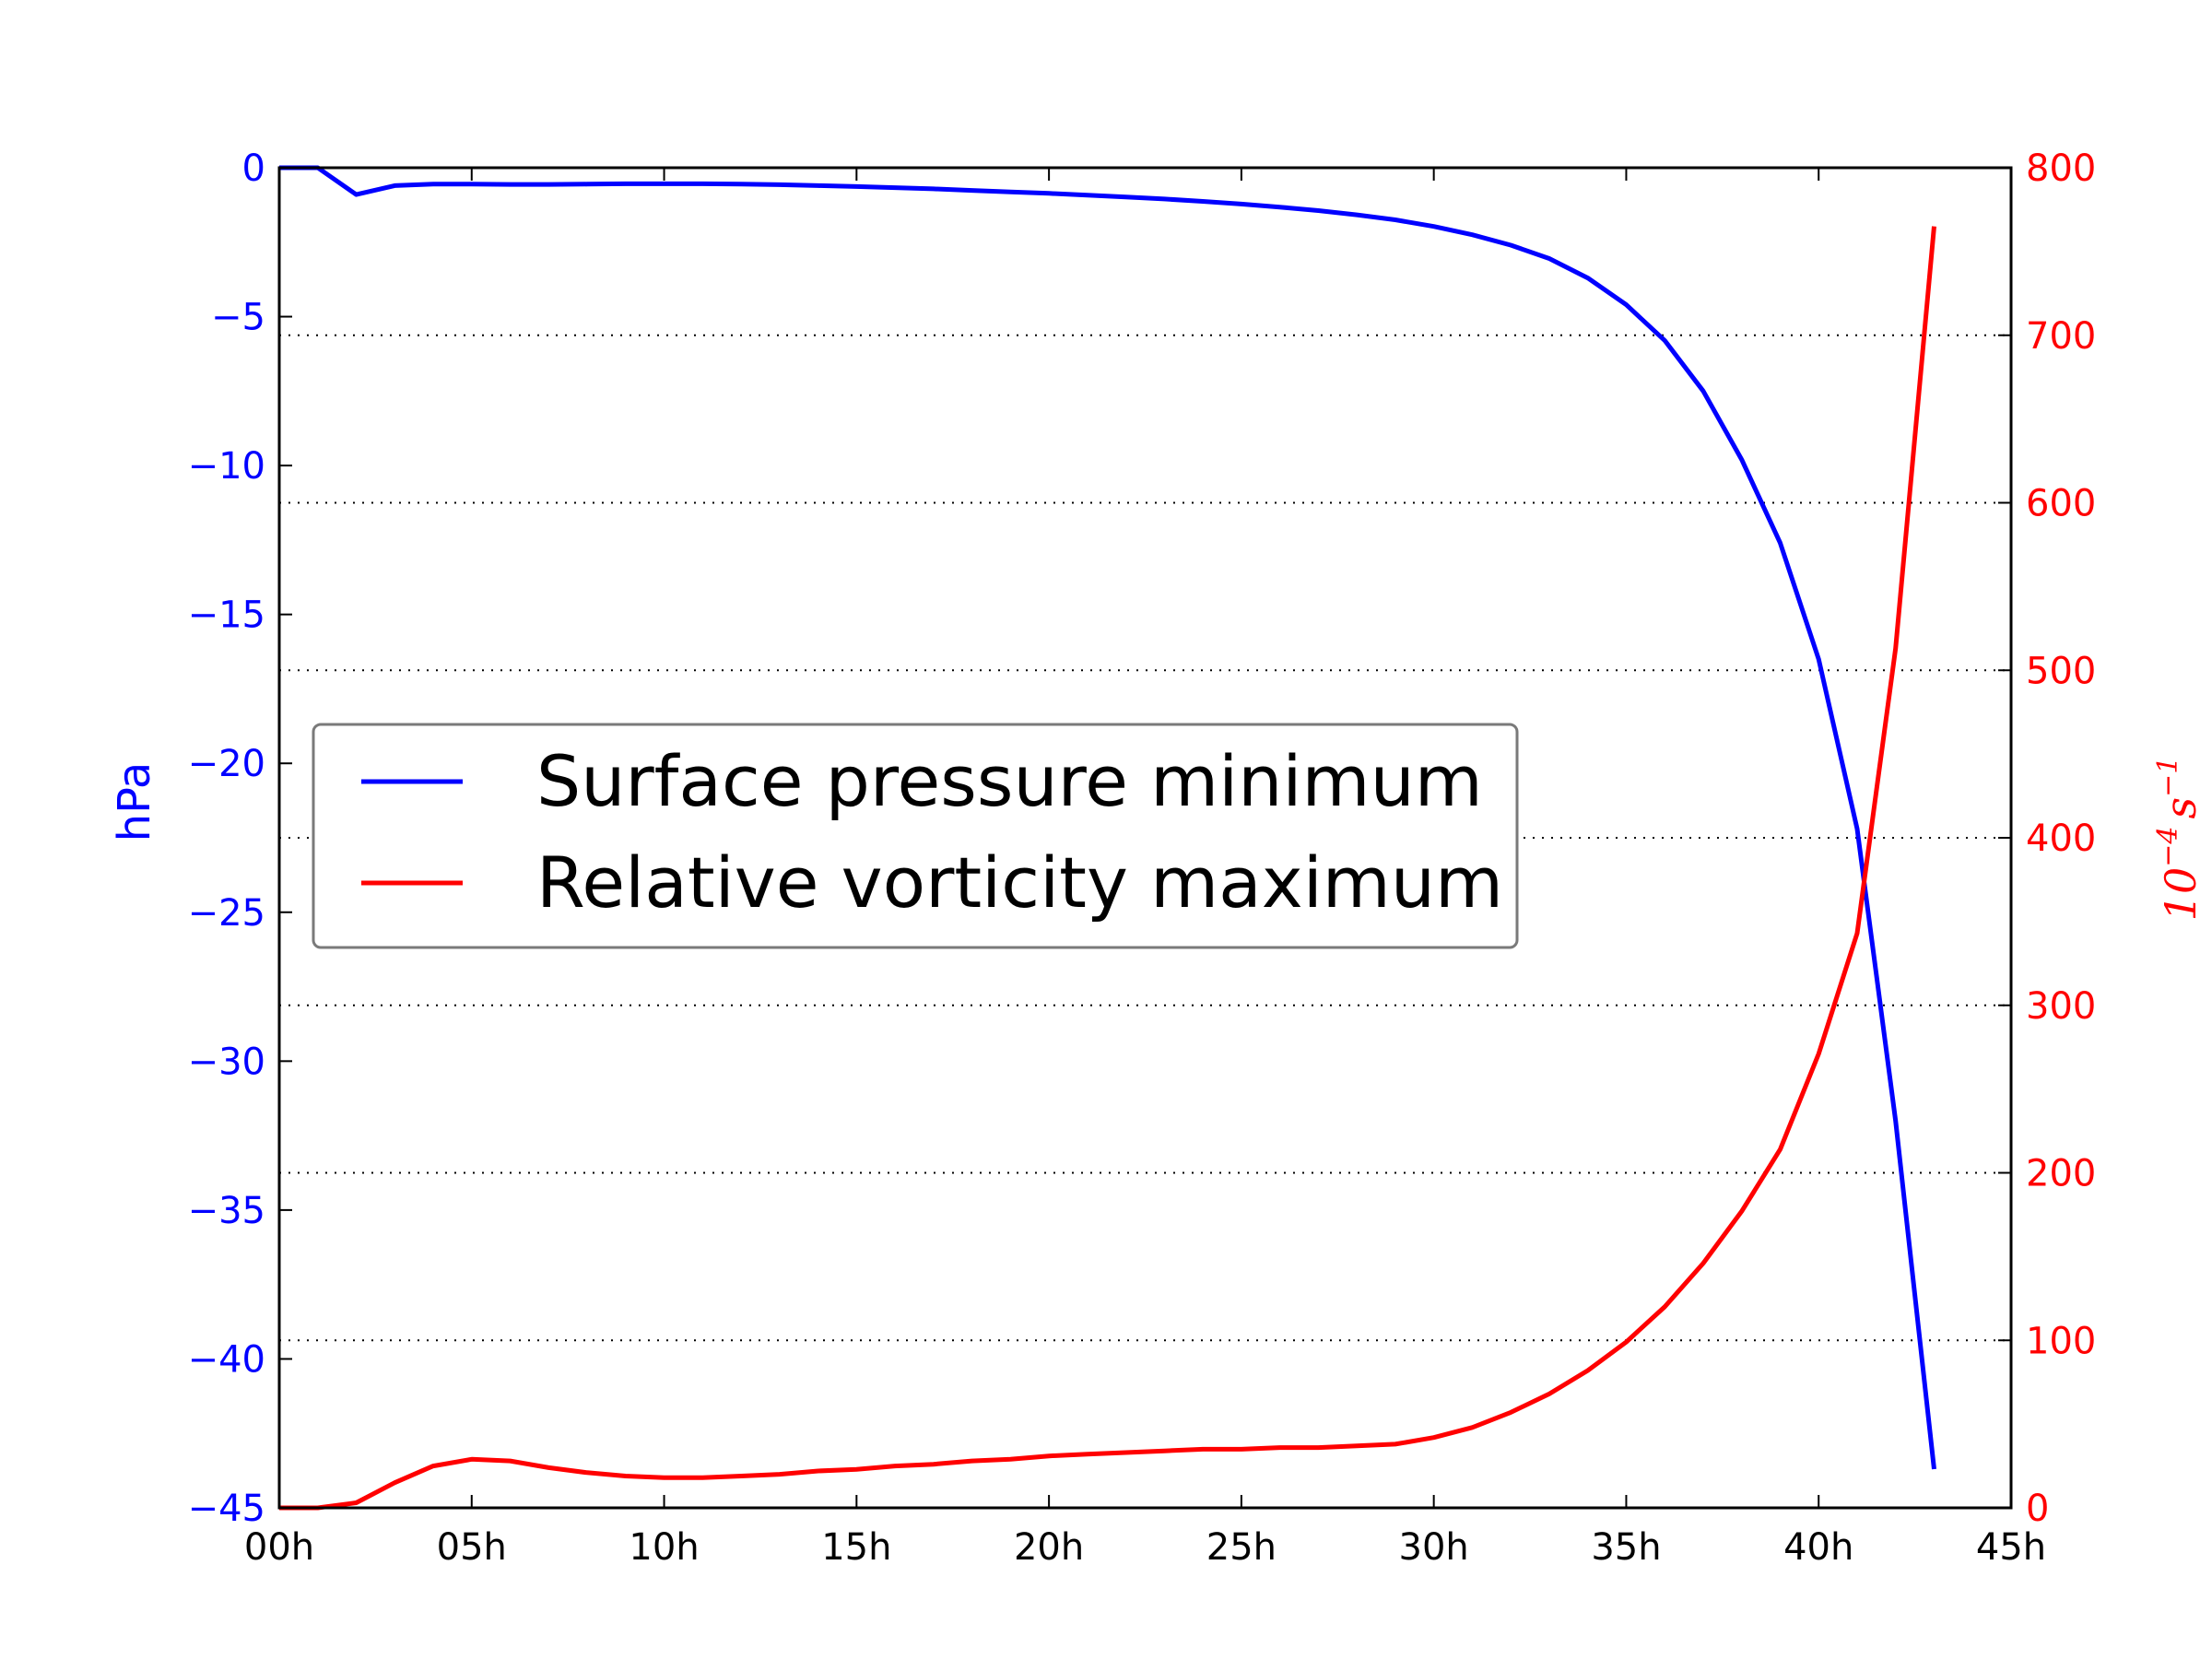  What do you see at coordinates (1009, 781) in the screenshot?
I see `legend-label-surface-pressure: Surface pressure minimum` at bounding box center [1009, 781].